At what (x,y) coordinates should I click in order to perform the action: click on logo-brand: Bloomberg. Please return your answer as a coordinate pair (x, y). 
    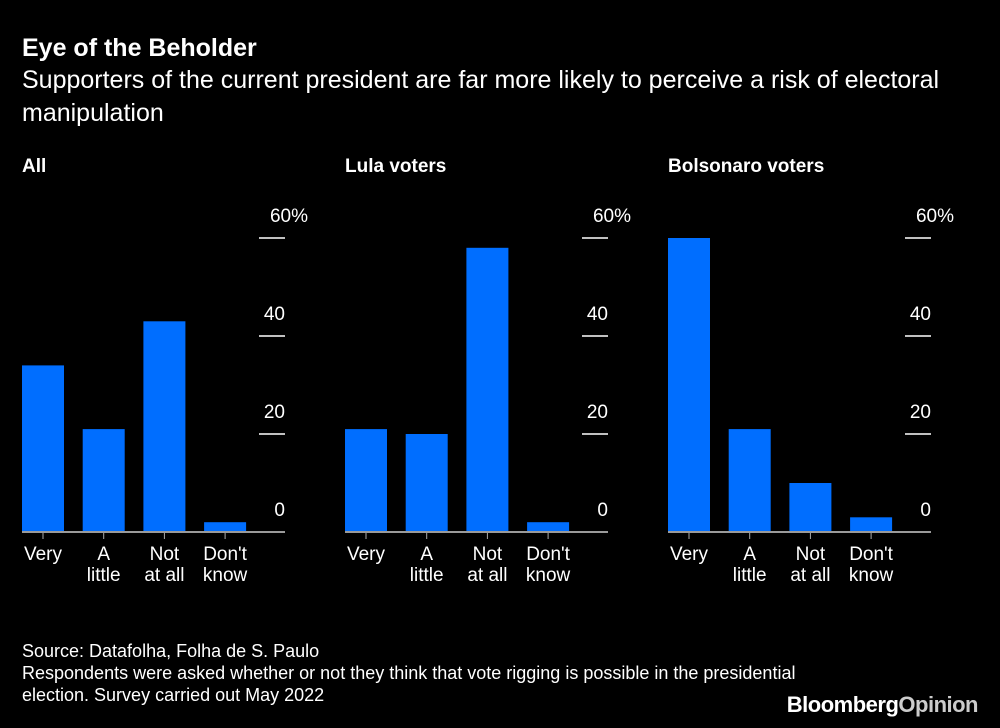
    Looking at the image, I should click on (842, 704).